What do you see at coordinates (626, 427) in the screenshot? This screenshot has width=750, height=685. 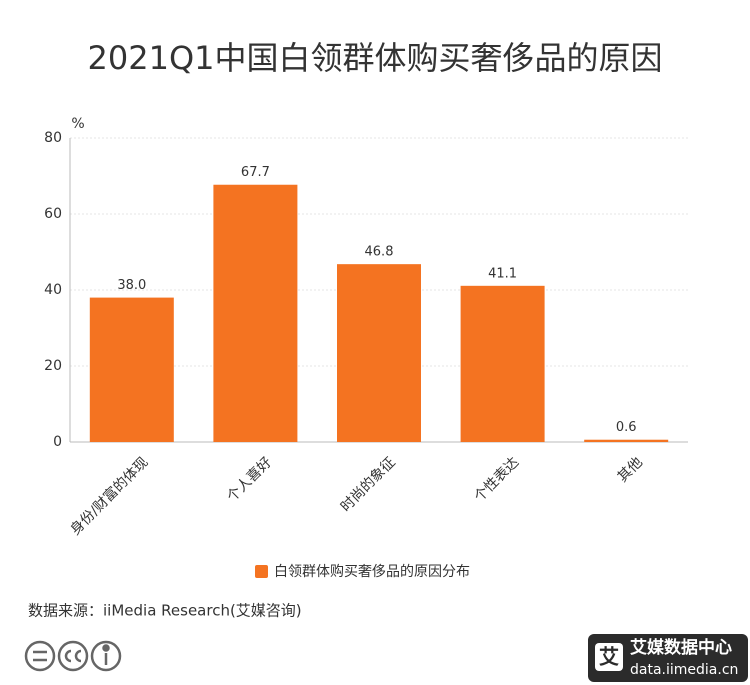 I see `value-label: 0.6` at bounding box center [626, 427].